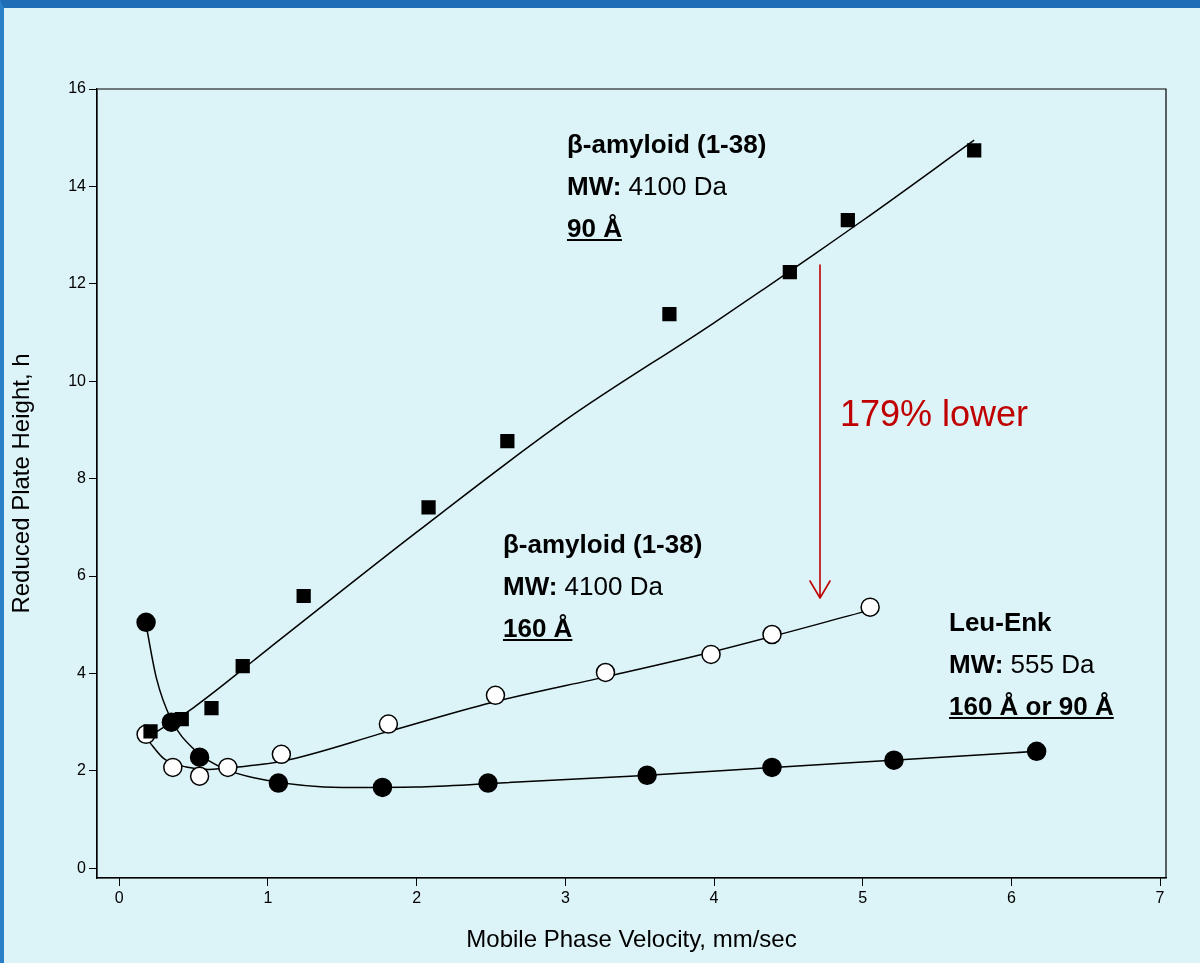 Image resolution: width=1200 pixels, height=963 pixels. I want to click on y-tick-label: 2, so click(82, 770).